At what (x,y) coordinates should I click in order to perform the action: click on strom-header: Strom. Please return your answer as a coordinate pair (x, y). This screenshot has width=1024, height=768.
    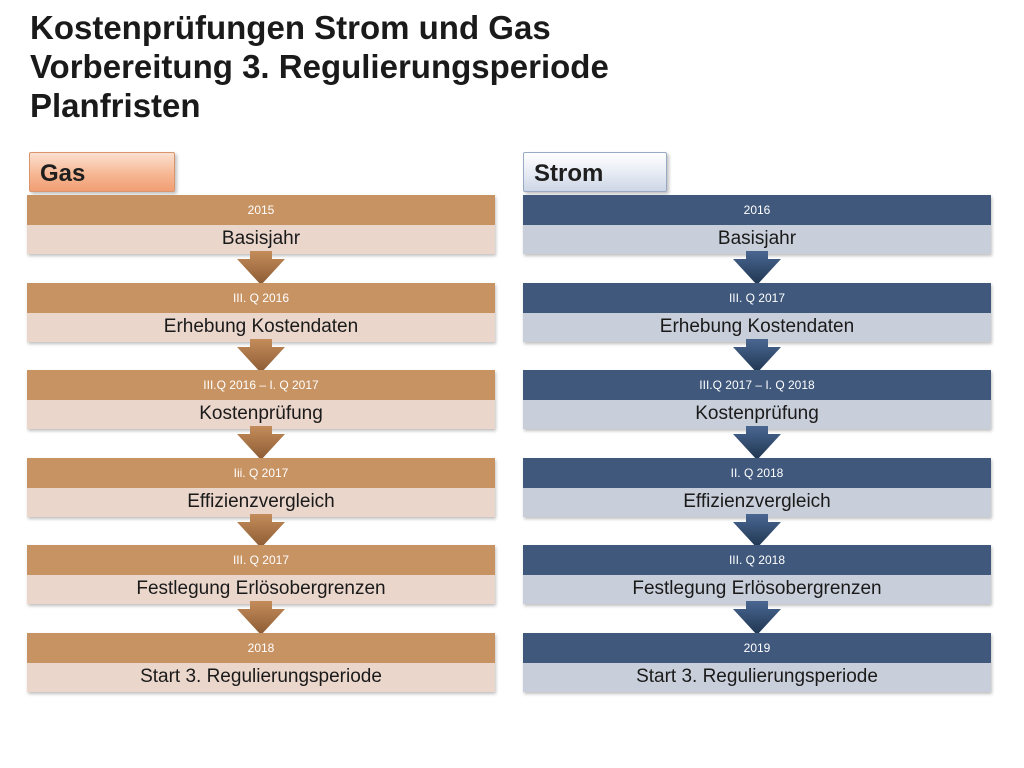
    Looking at the image, I should click on (595, 172).